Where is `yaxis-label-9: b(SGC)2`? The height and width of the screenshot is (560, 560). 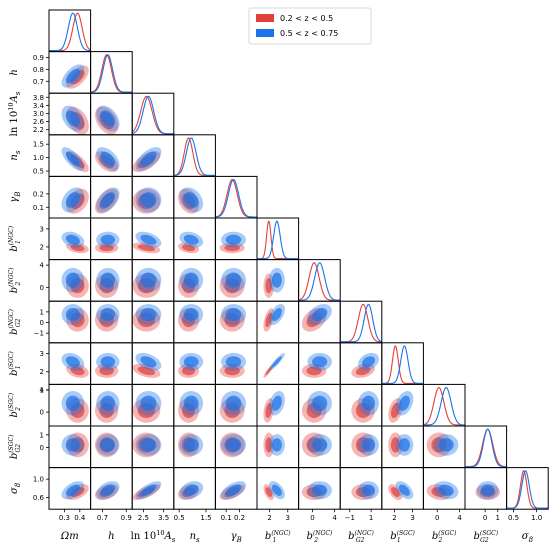
yaxis-label-9: b(SGC)2 is located at coordinates (15, 404).